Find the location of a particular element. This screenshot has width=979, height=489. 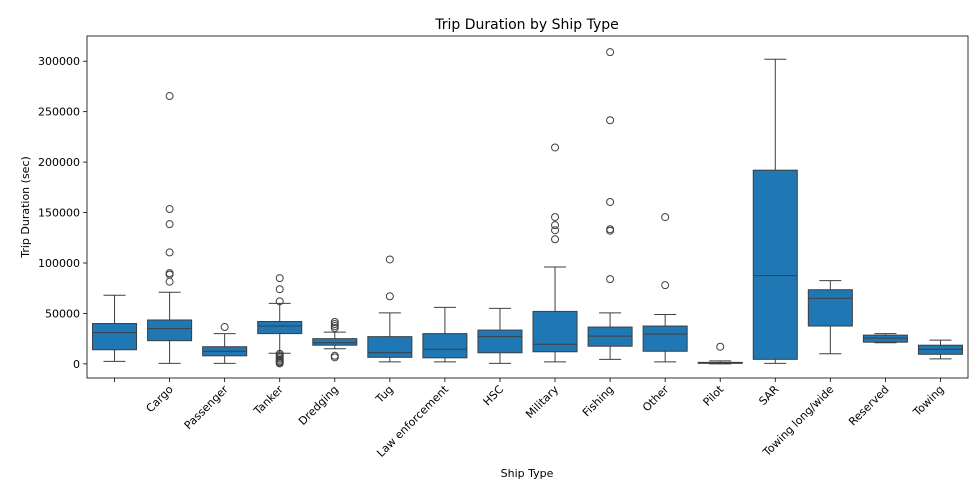

box-Cargo is located at coordinates (170, 330).